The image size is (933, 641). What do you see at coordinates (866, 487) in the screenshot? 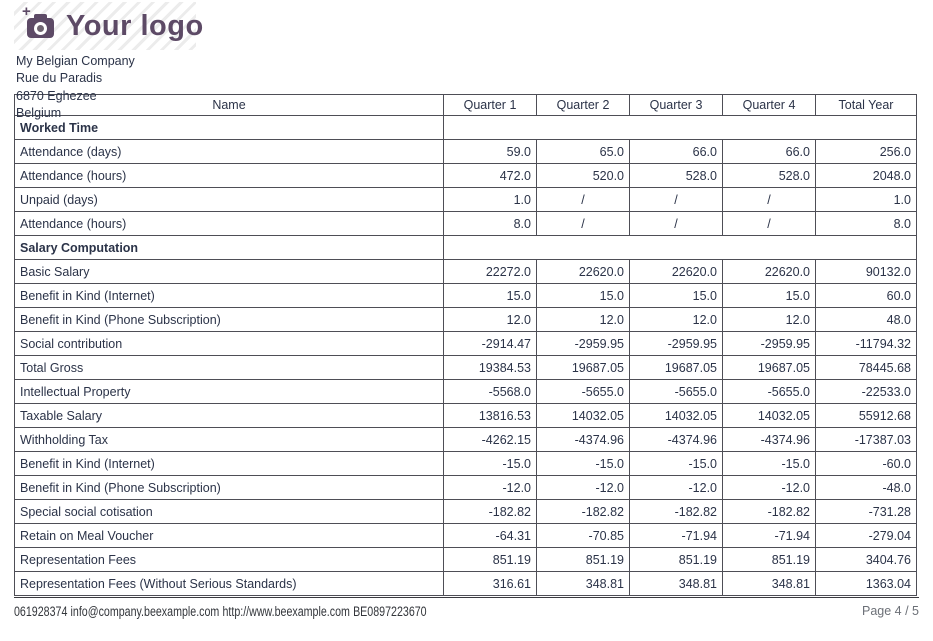
I see `value-cell: -48.0` at bounding box center [866, 487].